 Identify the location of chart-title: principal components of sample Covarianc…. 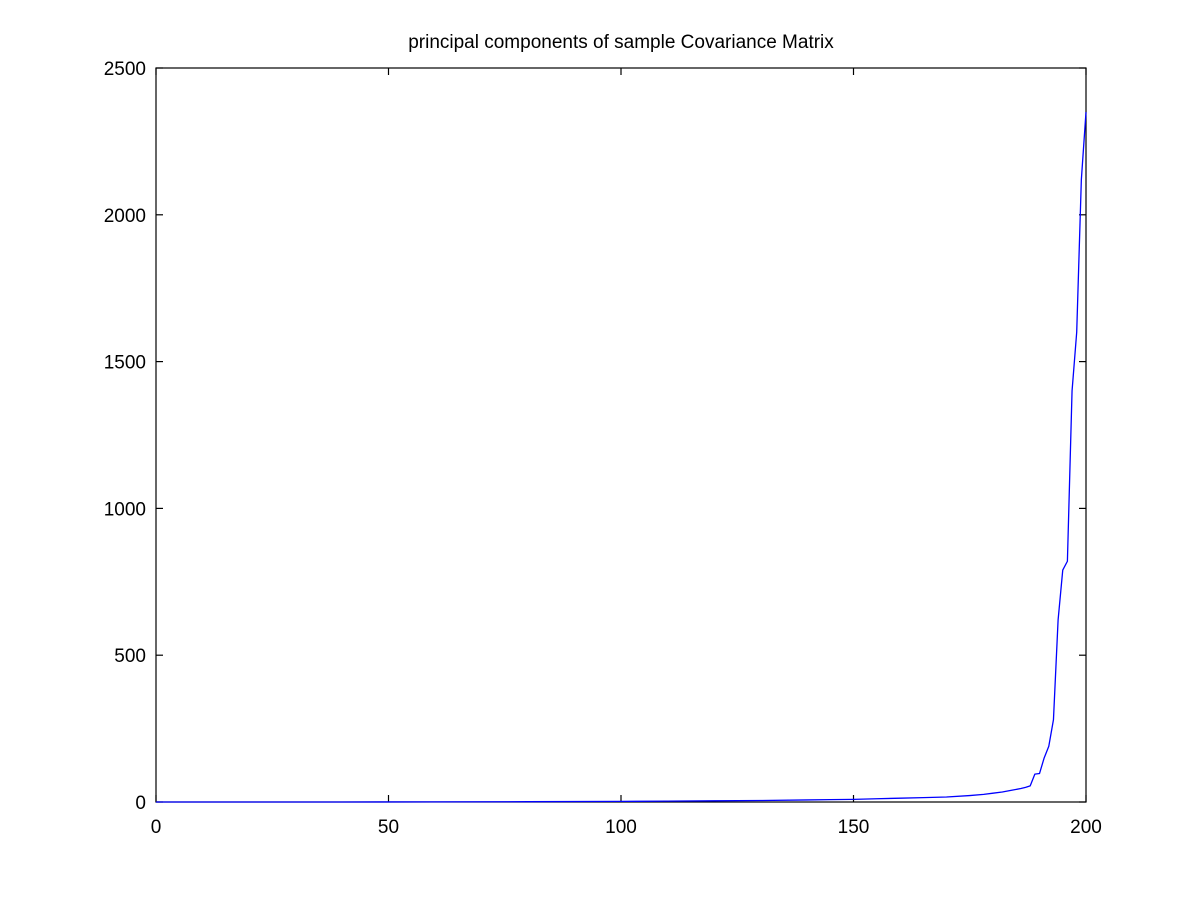
(621, 42).